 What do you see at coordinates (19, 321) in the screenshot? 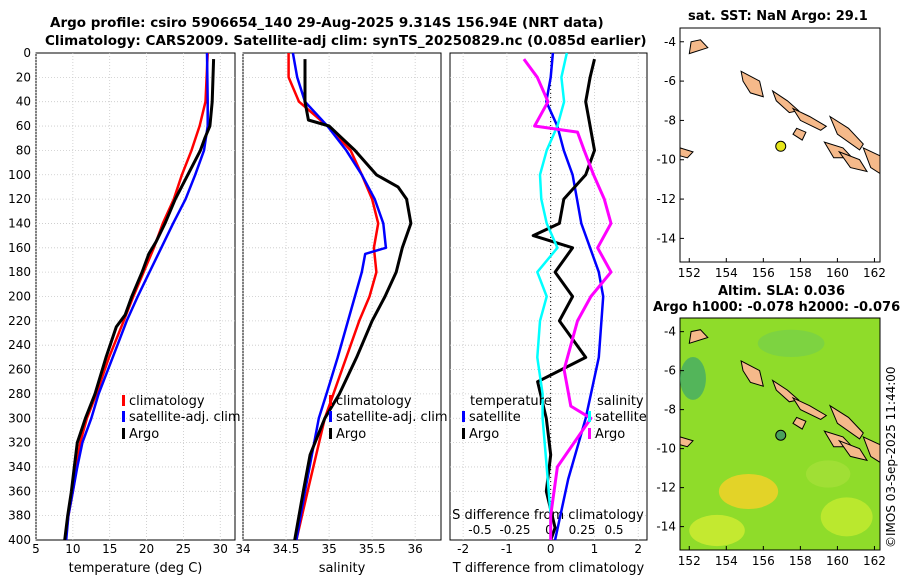
I see `depth-tick-label: 220` at bounding box center [19, 321].